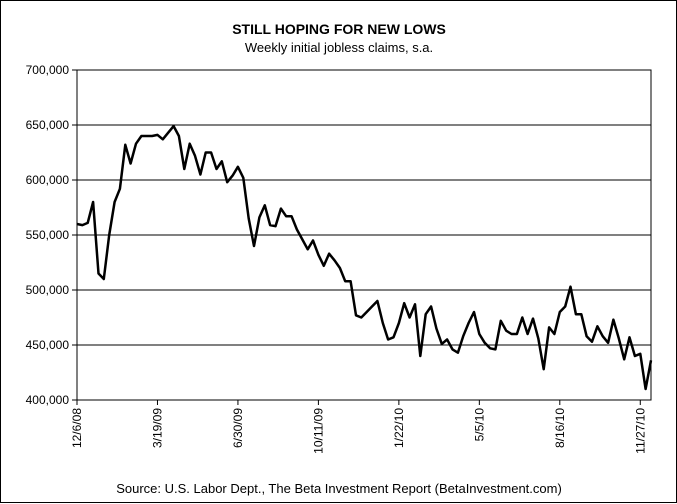 The width and height of the screenshot is (677, 504). I want to click on y-tick-label: 400,000, so click(48, 400).